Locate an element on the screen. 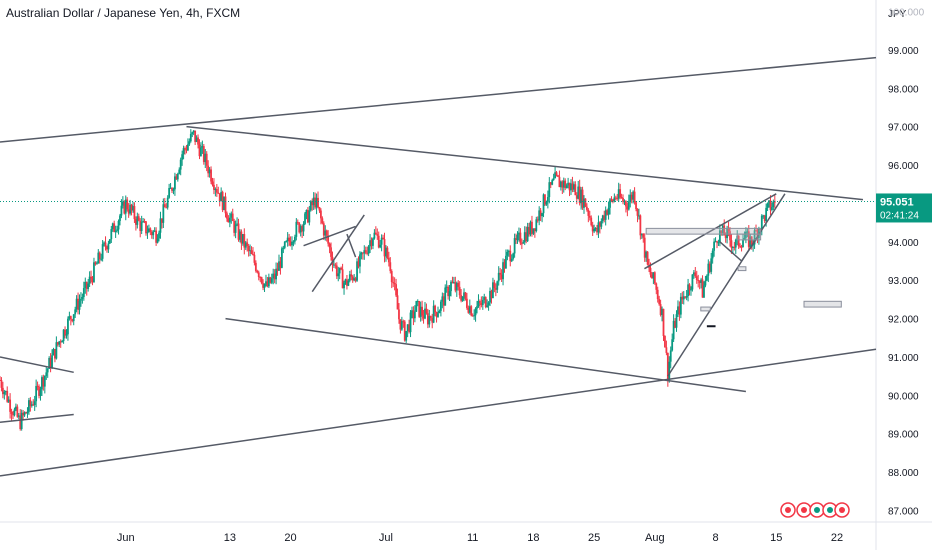  y-tick-label: 98.000 is located at coordinates (903, 89).